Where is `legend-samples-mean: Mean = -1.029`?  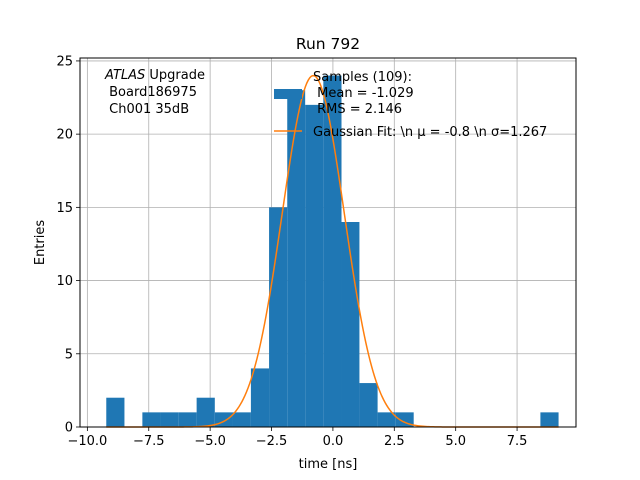
legend-samples-mean: Mean = -1.029 is located at coordinates (363, 93).